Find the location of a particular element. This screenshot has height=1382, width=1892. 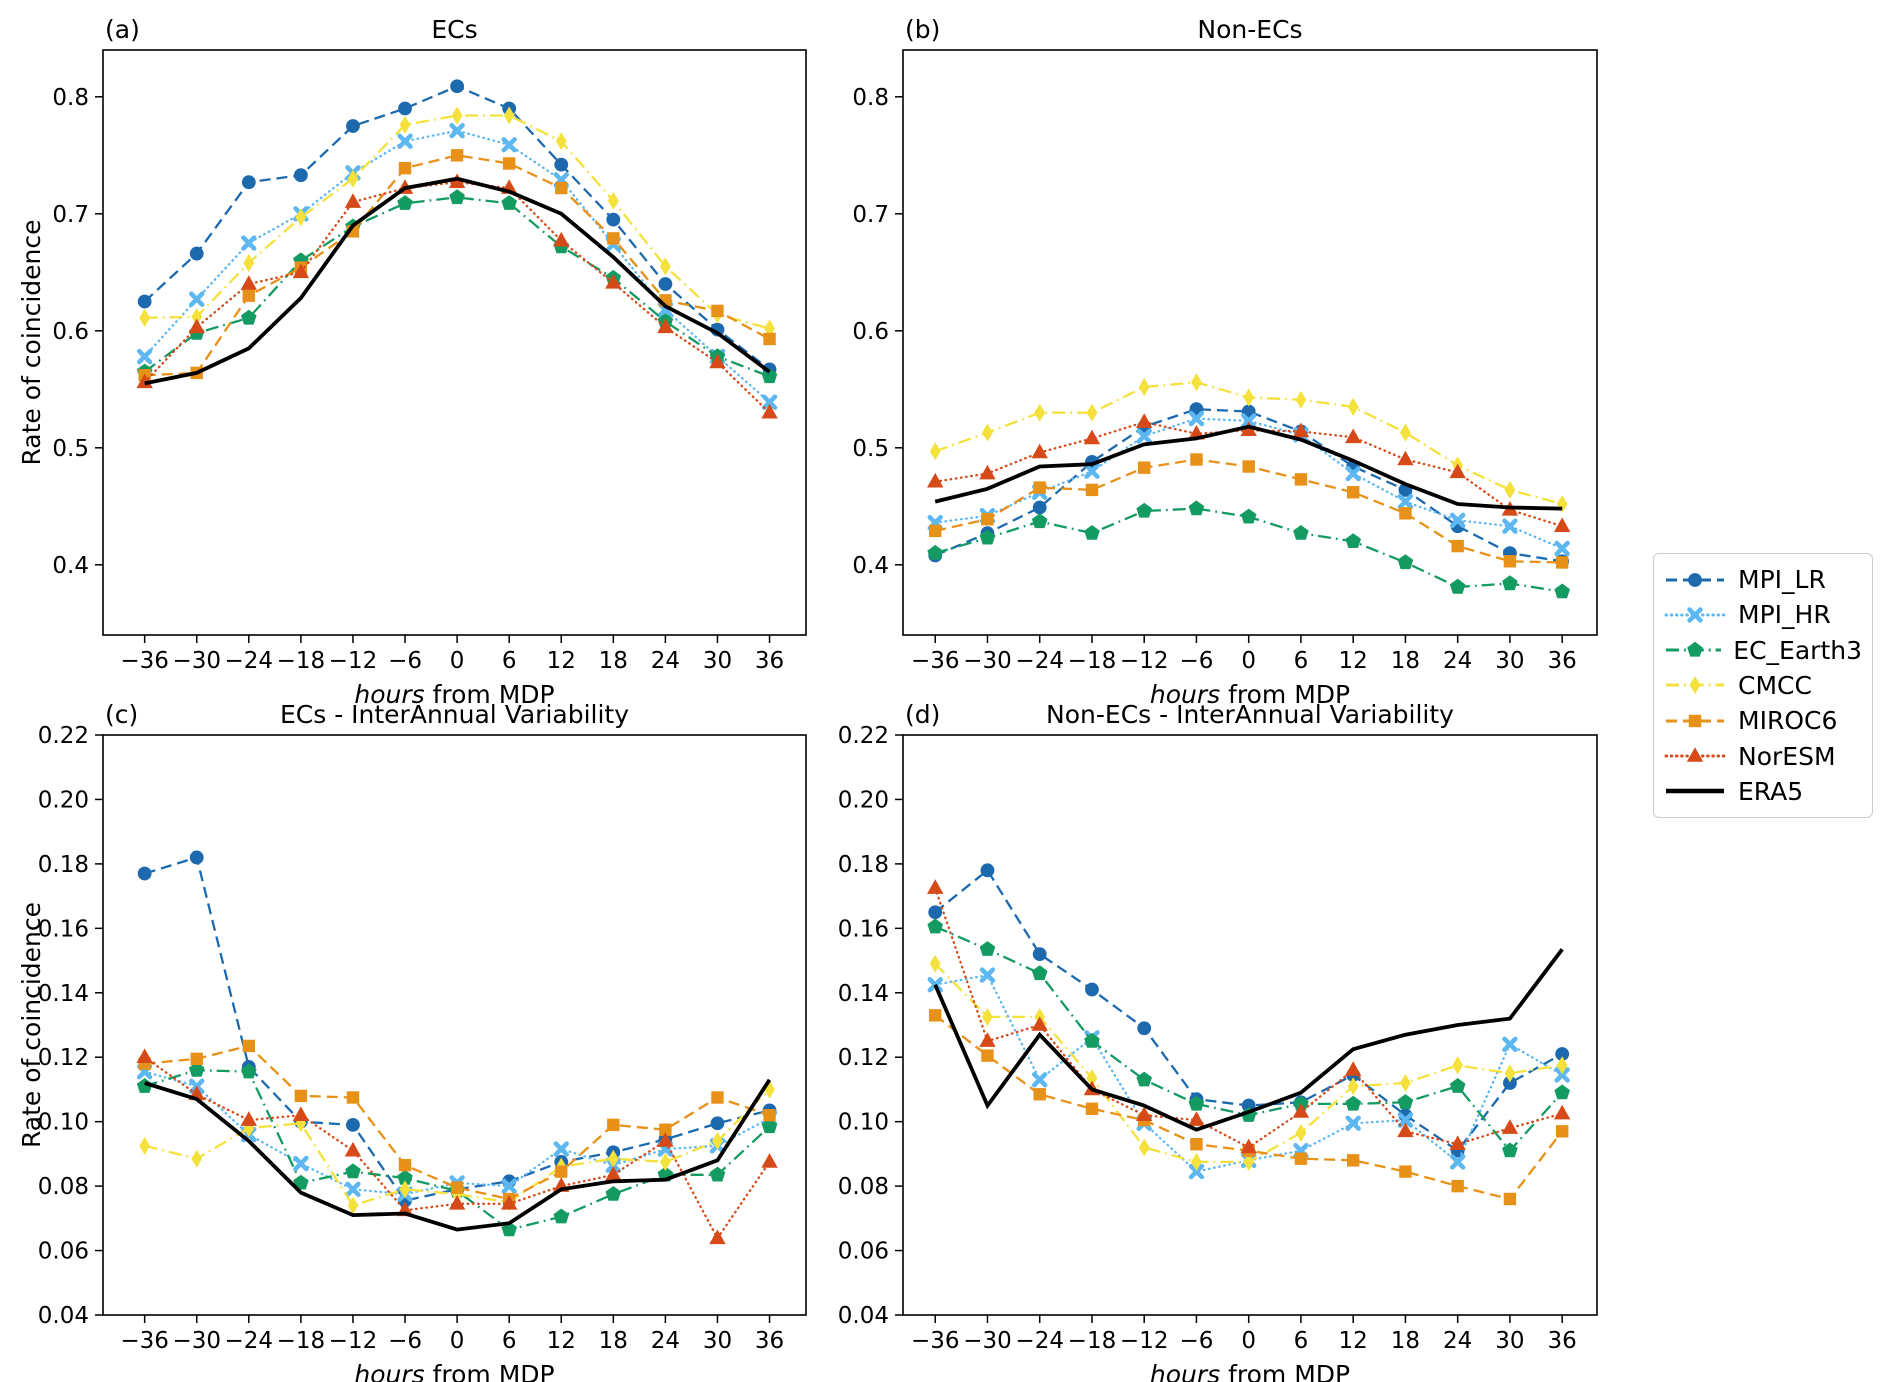

panel-a-xtick-label: −24 is located at coordinates (249, 661).